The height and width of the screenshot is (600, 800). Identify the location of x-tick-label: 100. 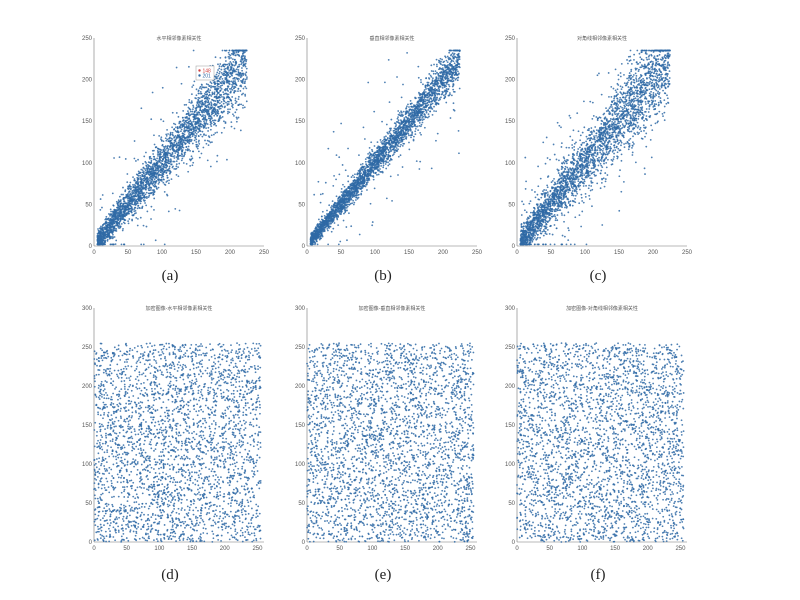
(162, 253).